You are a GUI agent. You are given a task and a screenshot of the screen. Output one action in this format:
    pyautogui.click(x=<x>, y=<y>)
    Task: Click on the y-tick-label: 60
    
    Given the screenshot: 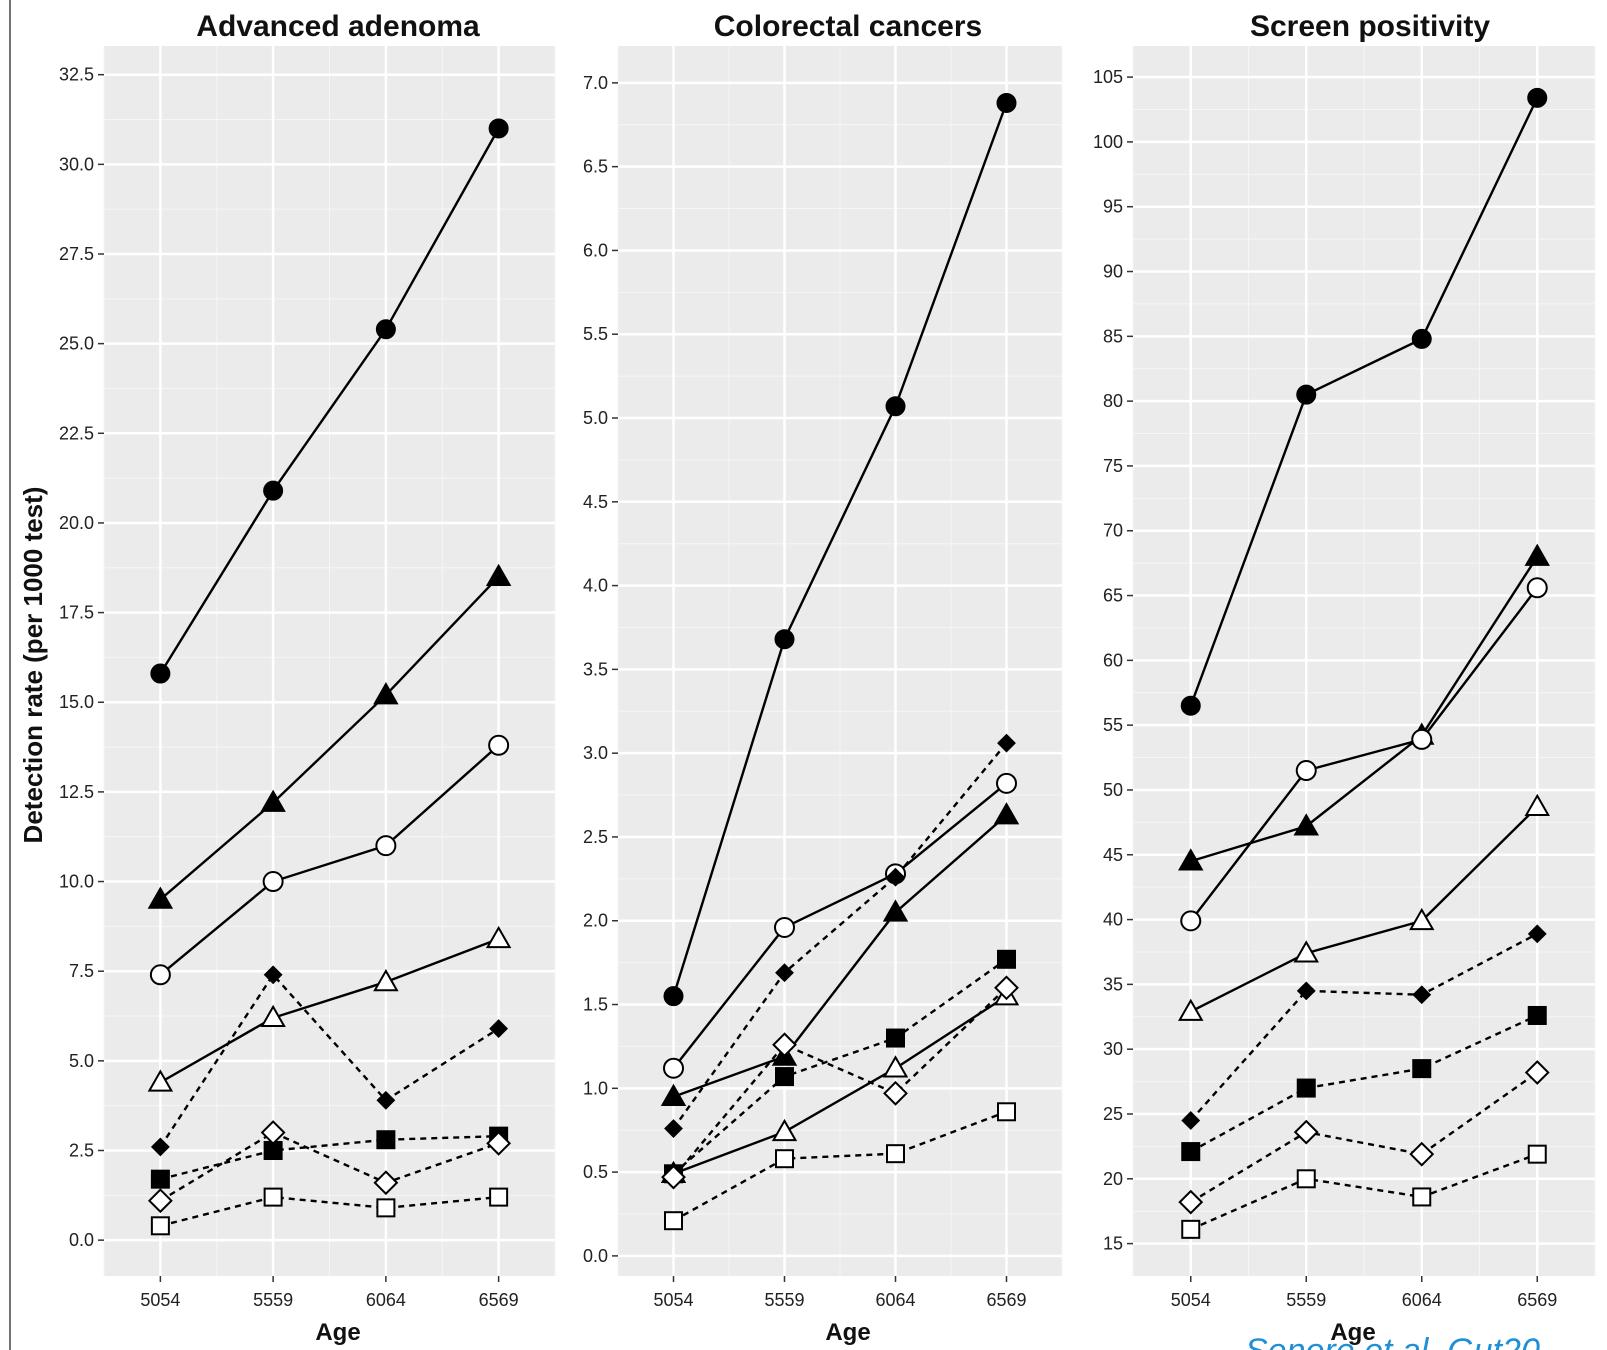 What is the action you would take?
    pyautogui.click(x=1113, y=660)
    